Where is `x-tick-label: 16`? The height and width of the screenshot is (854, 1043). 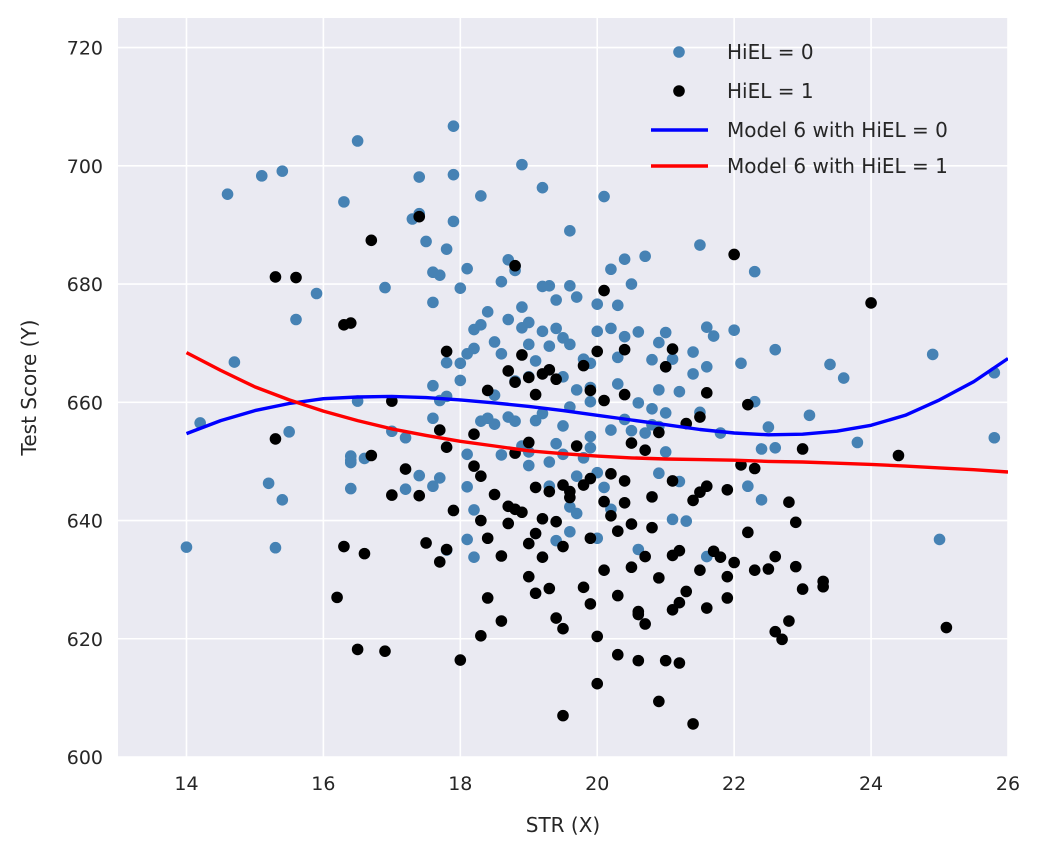 x-tick-label: 16 is located at coordinates (323, 784).